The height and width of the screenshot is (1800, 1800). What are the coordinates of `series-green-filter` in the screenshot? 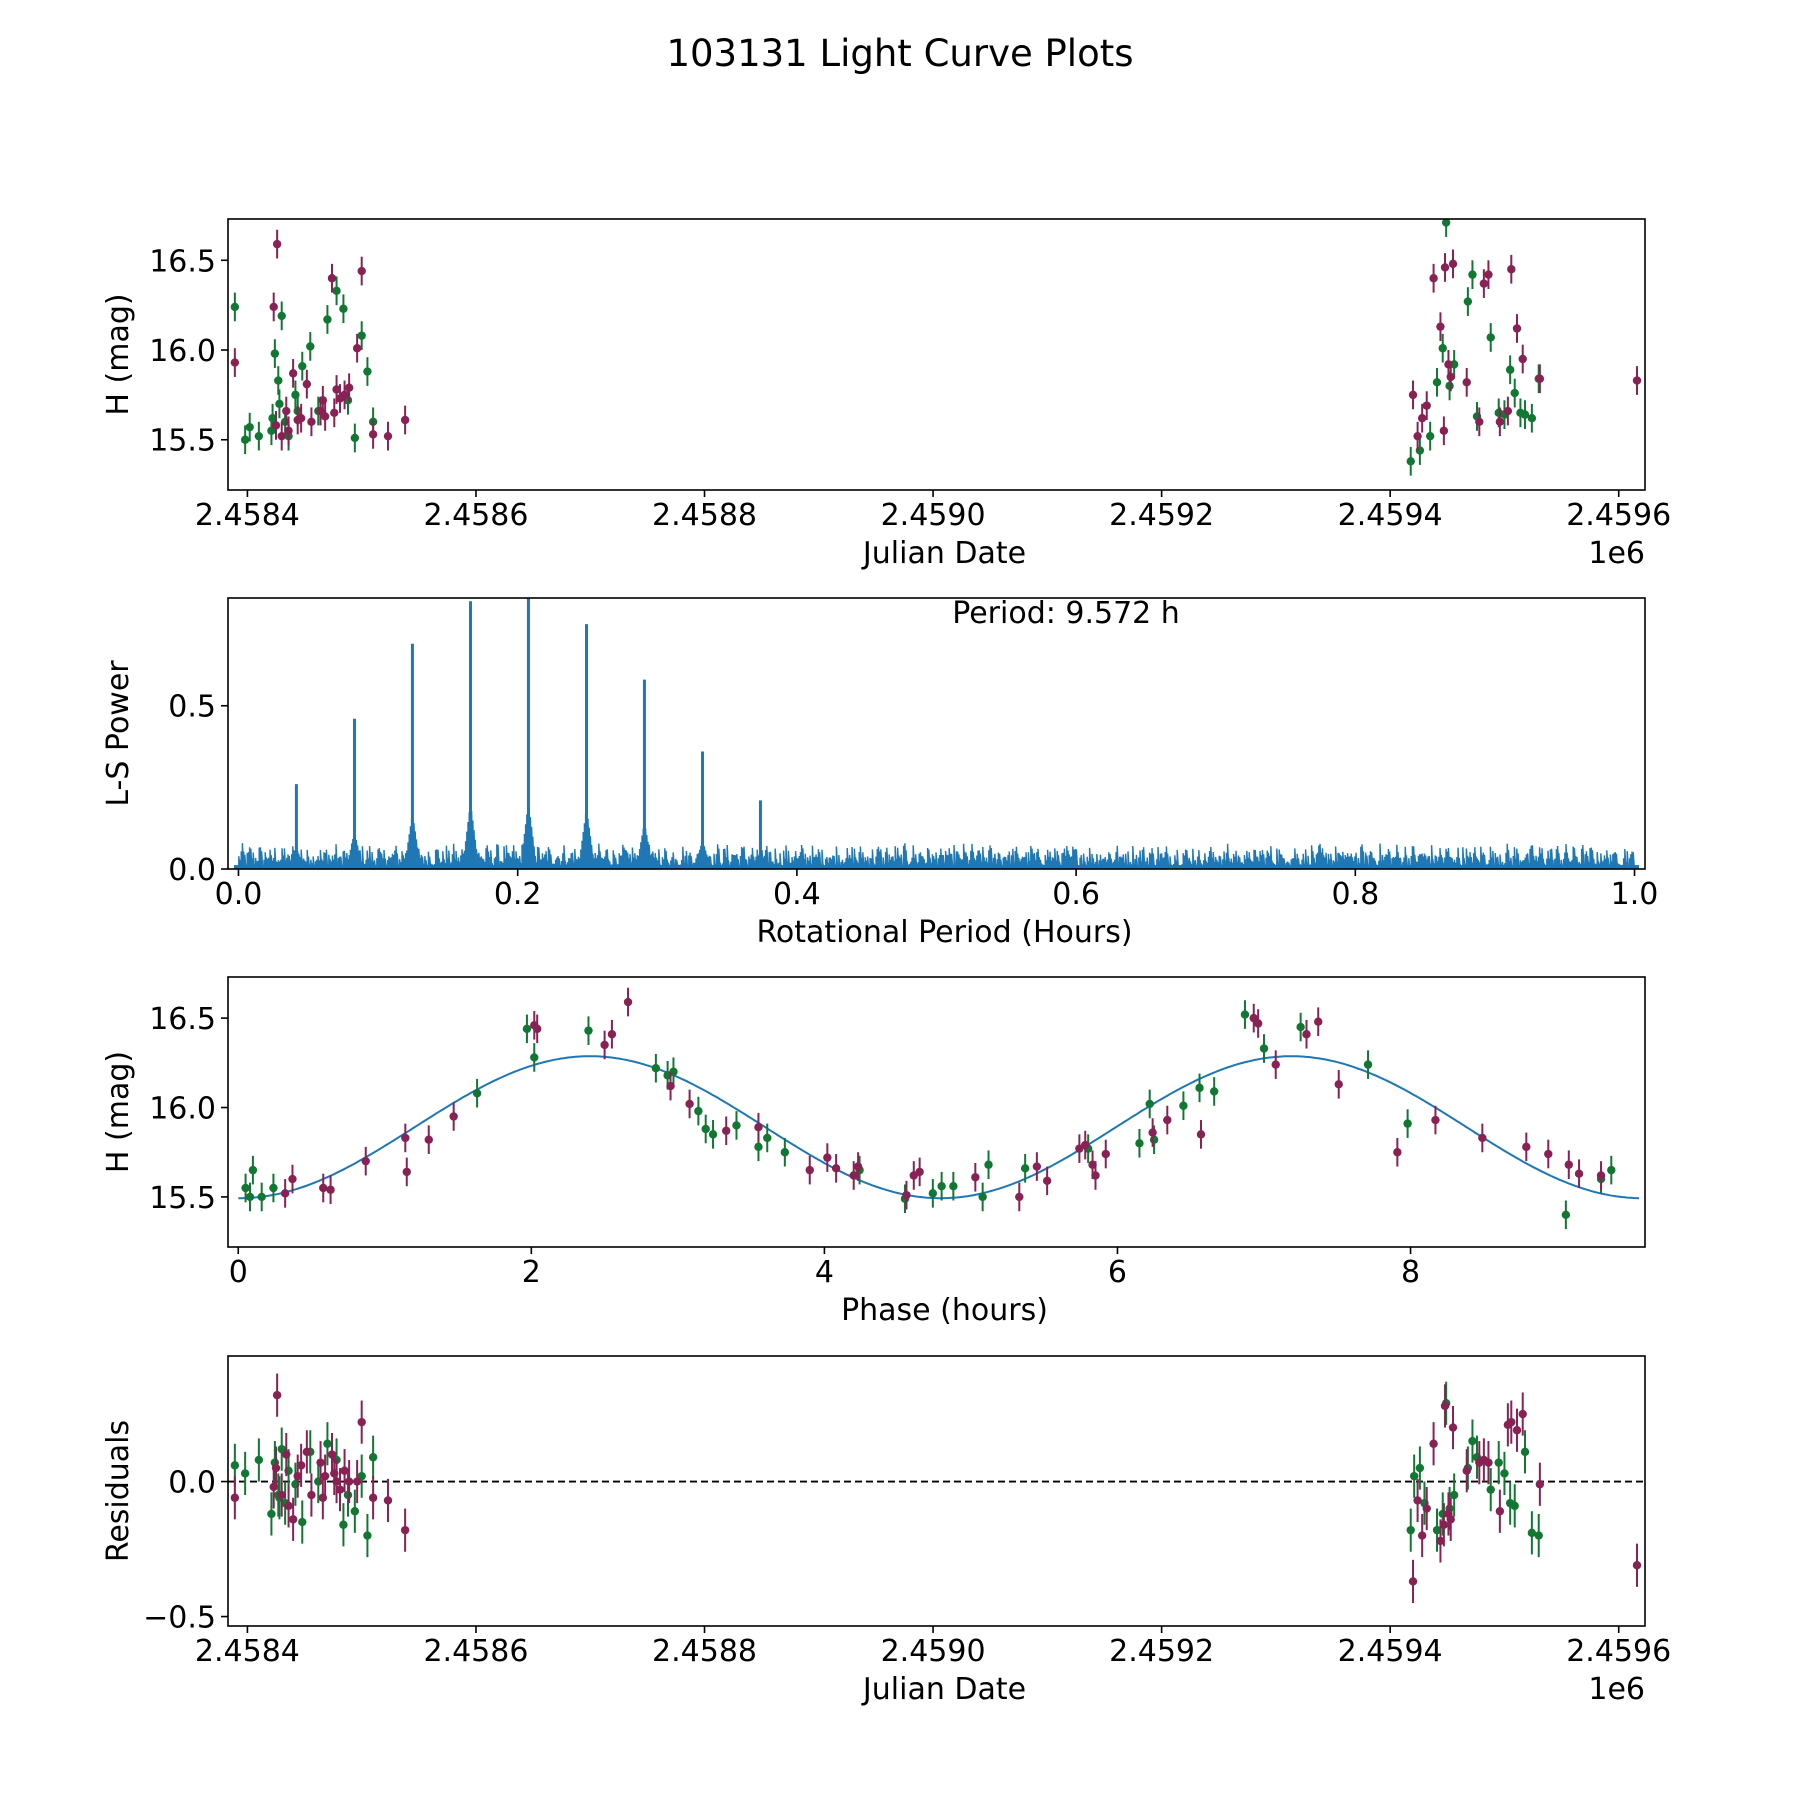 It's located at (886, 347).